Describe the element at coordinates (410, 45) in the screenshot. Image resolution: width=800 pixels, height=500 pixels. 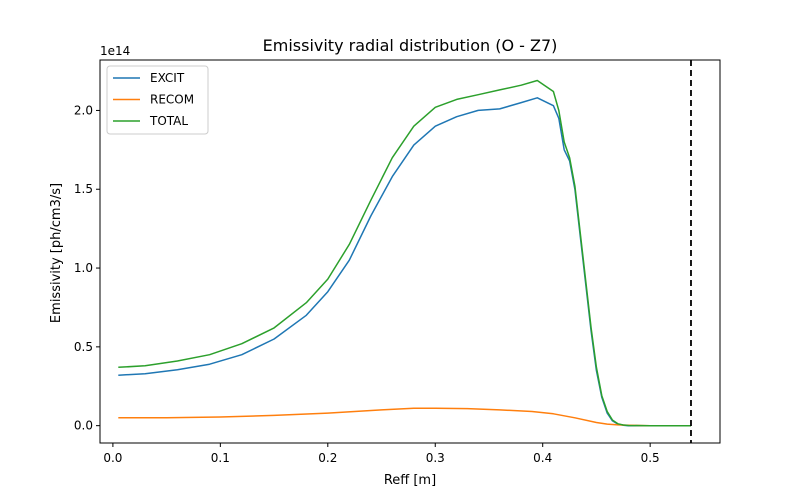
I see `chart-title: Emissivity radial distribution (O - Z7)` at that location.